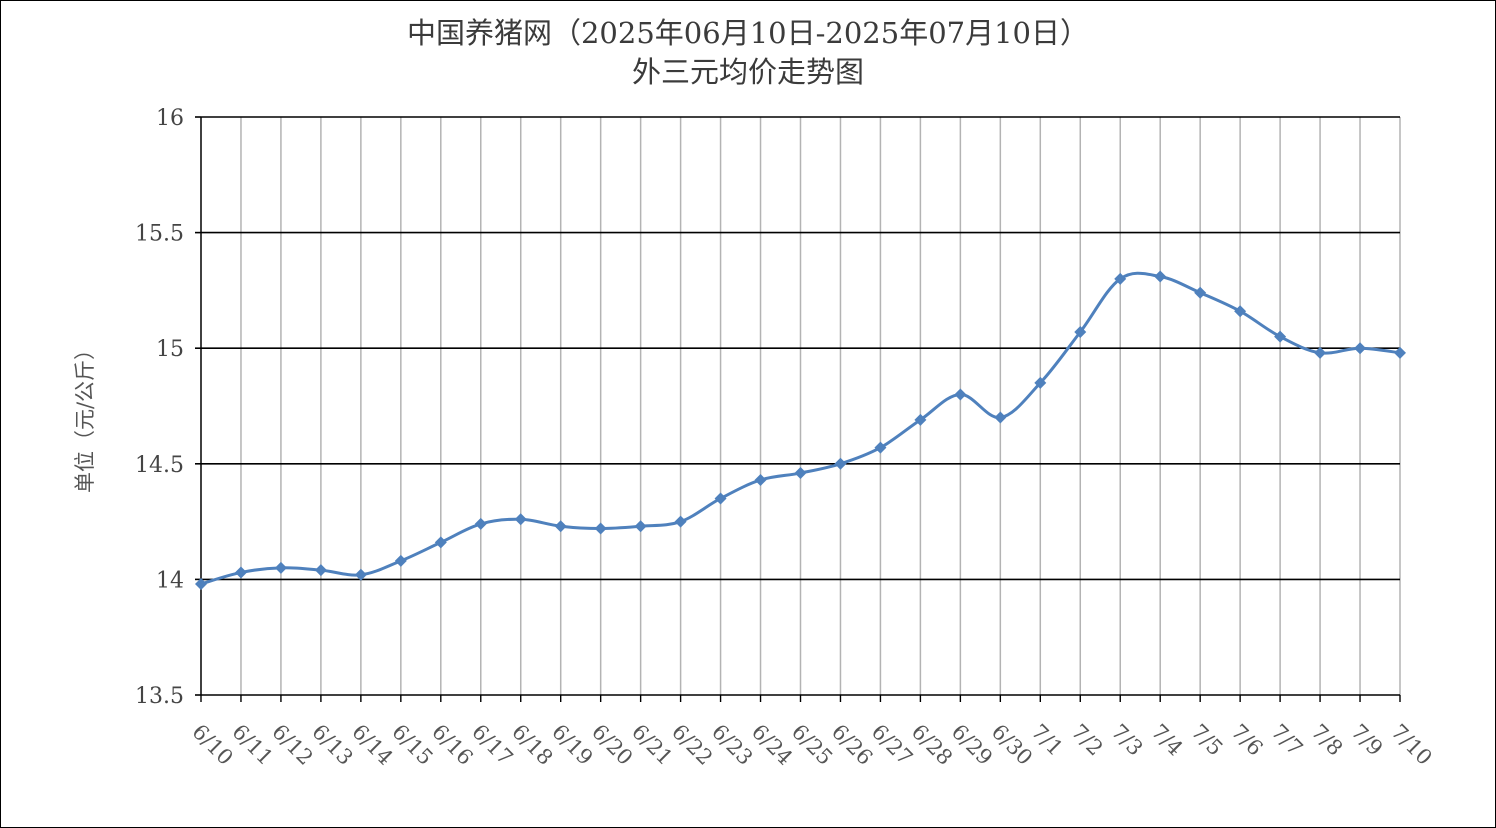  I want to click on x-tick-label: 6/24, so click(772, 745).